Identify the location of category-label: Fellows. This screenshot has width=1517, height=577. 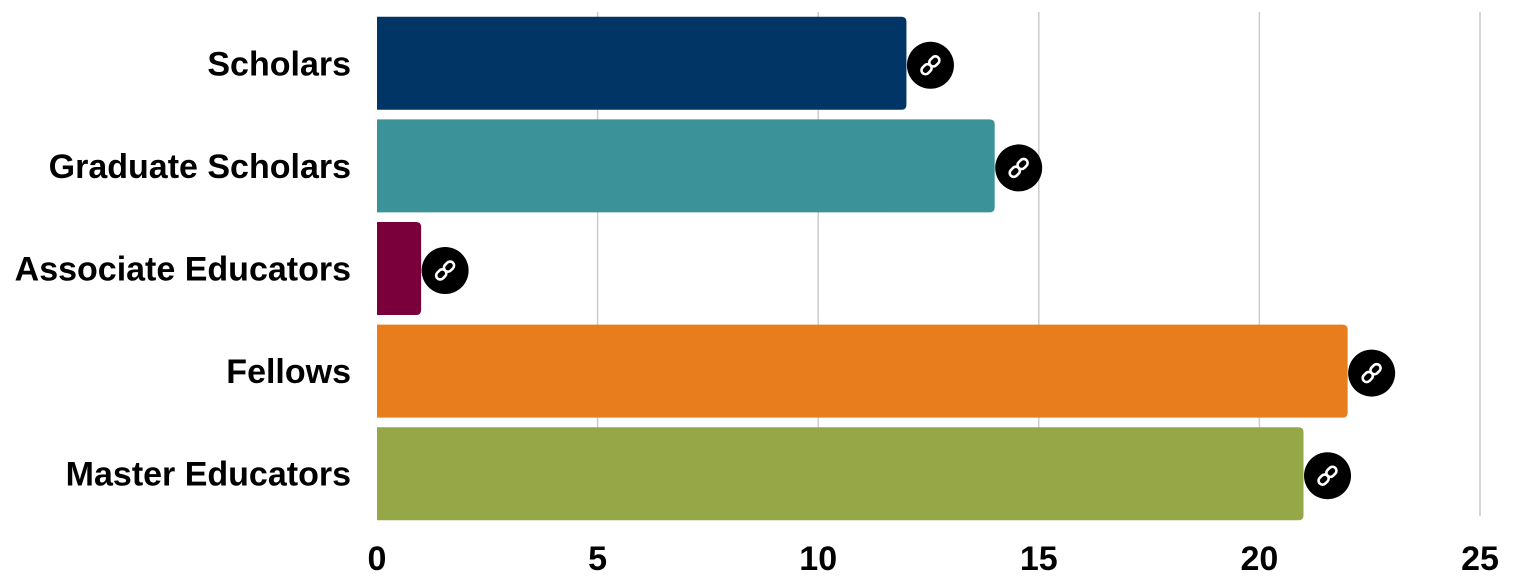
(288, 372).